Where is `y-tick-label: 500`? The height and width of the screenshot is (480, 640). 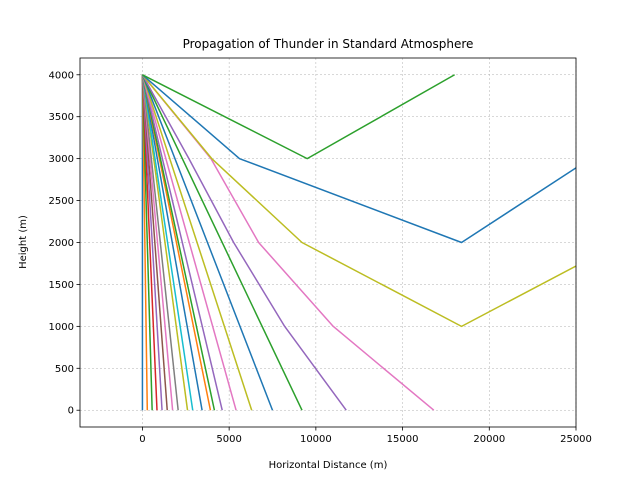 y-tick-label: 500 is located at coordinates (64, 369).